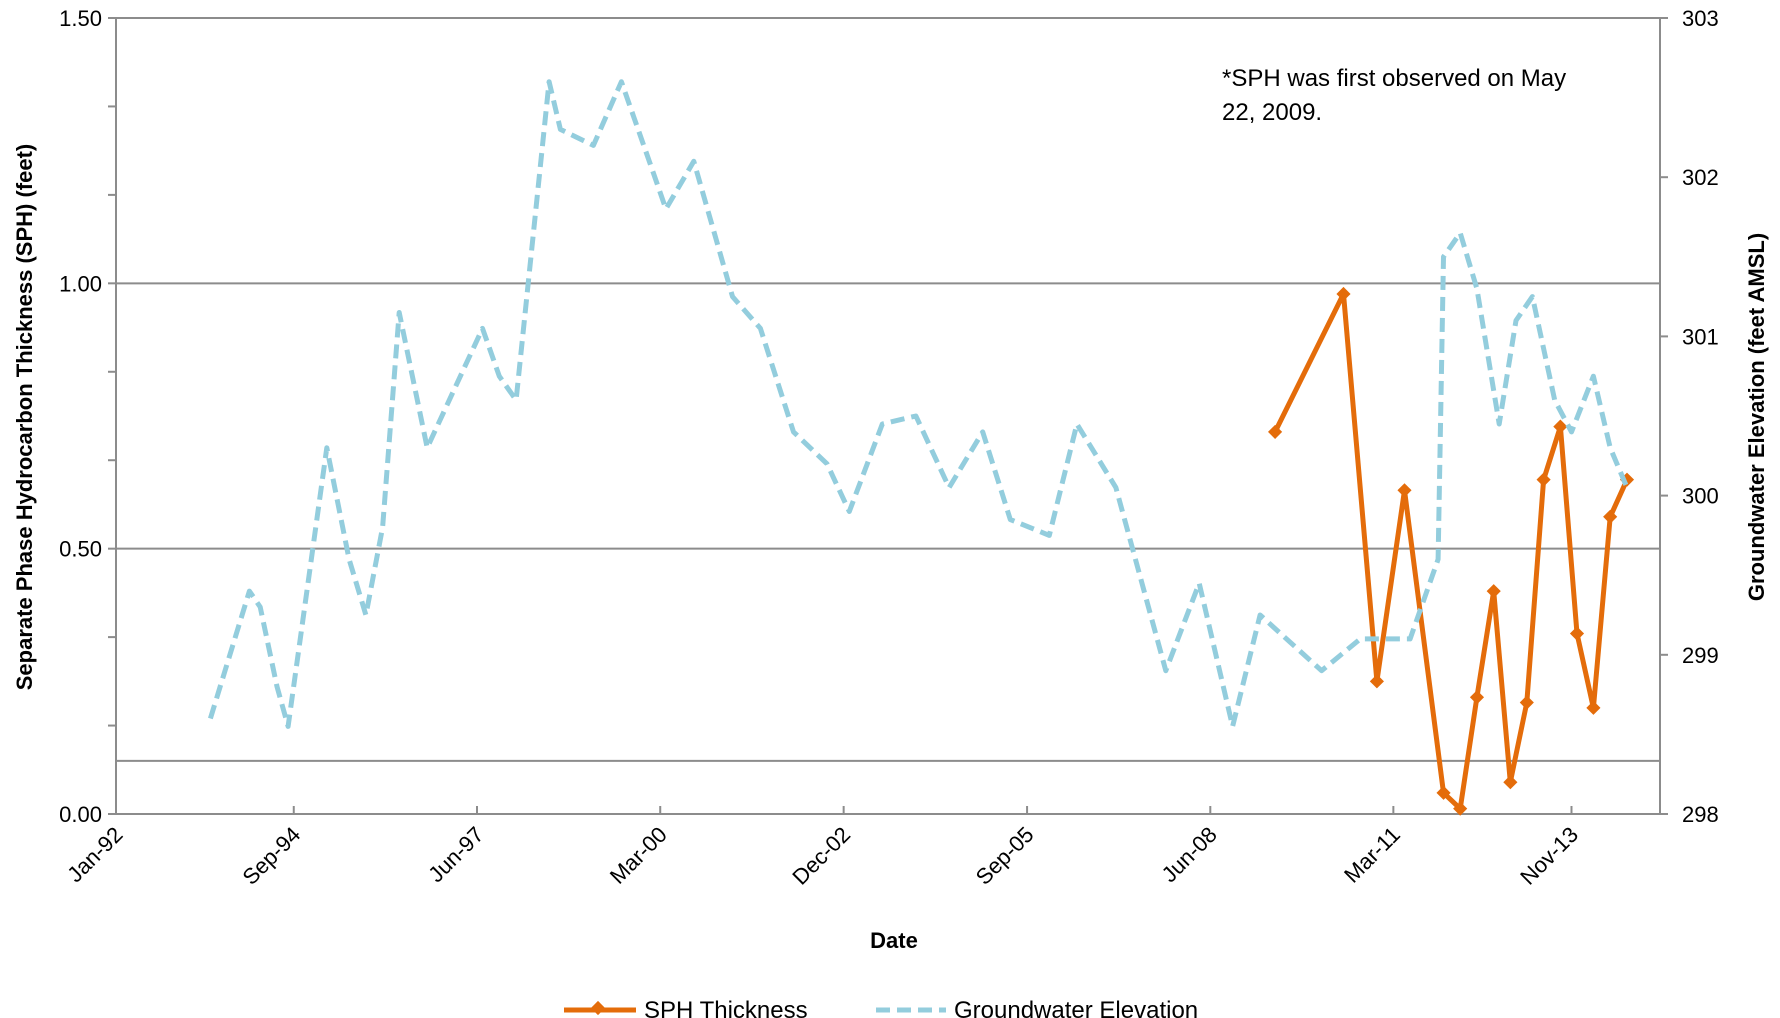 This screenshot has width=1780, height=1018. Describe the element at coordinates (1005, 856) in the screenshot. I see `x-tick-label: Sep-05` at that location.